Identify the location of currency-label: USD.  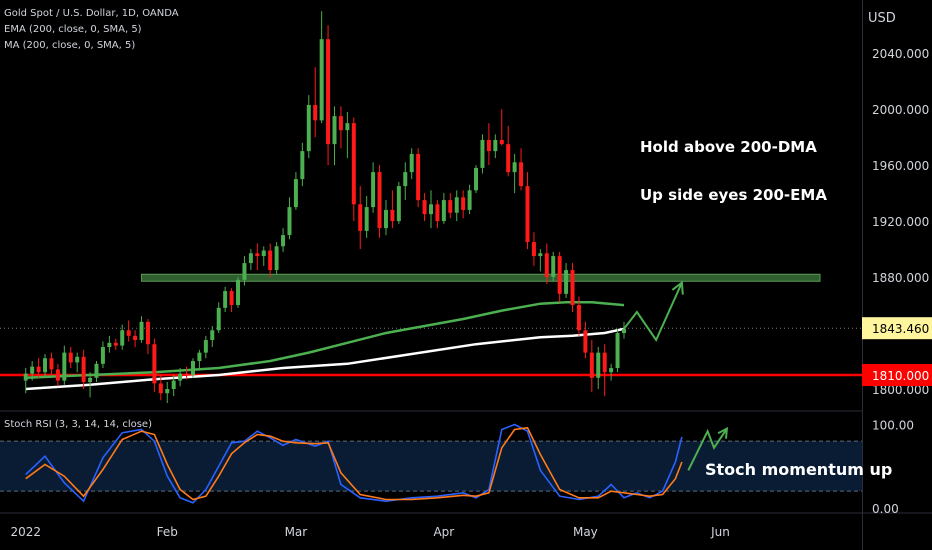
(882, 18).